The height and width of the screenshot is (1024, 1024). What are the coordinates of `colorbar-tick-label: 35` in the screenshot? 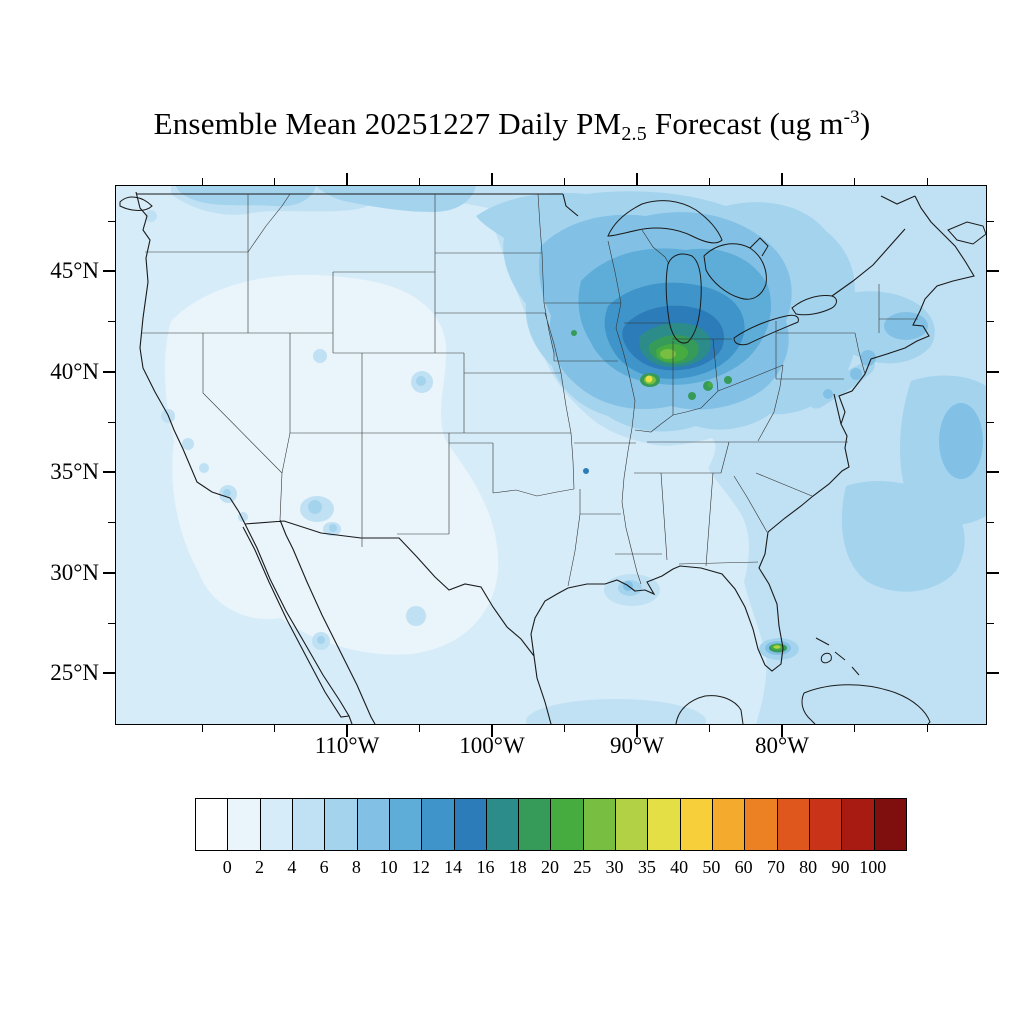 It's located at (646, 867).